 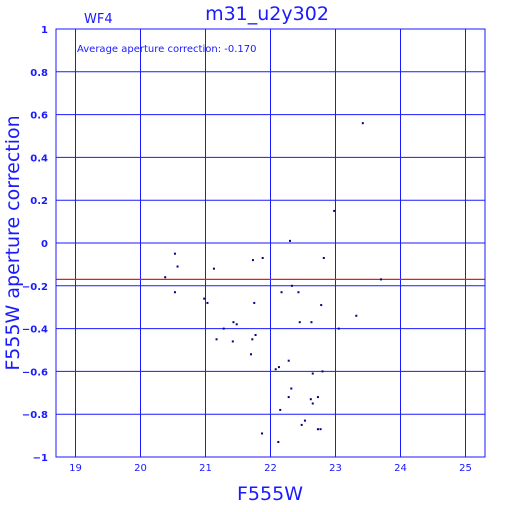 What do you see at coordinates (465, 468) in the screenshot?
I see `x-tick-label: 25` at bounding box center [465, 468].